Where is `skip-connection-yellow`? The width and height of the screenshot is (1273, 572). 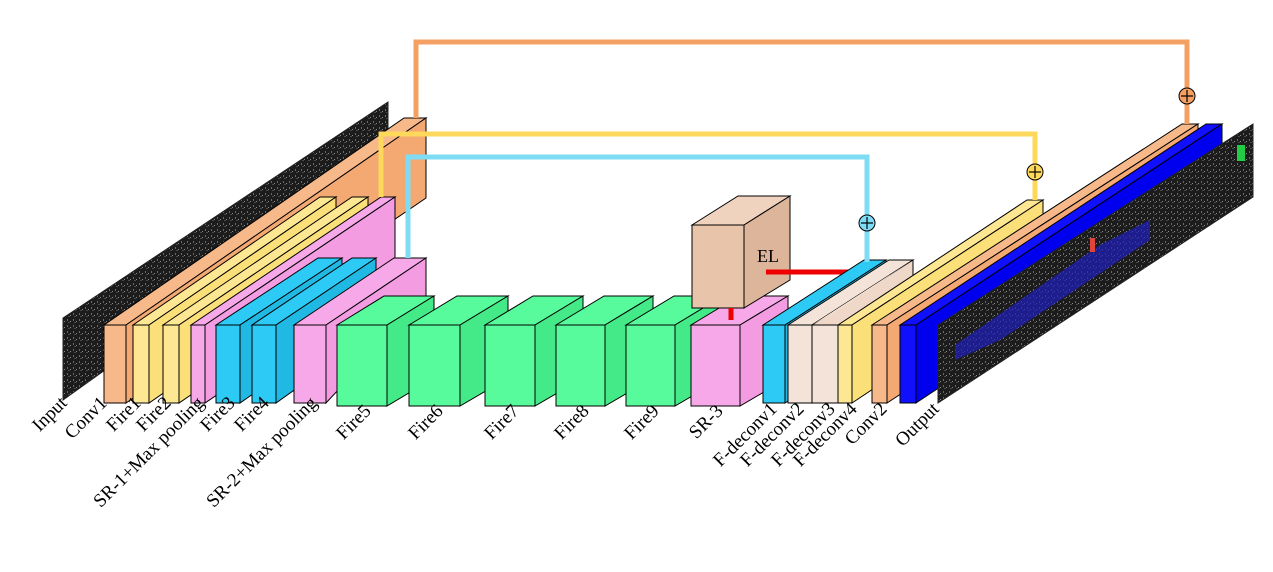
skip-connection-yellow is located at coordinates (708, 165).